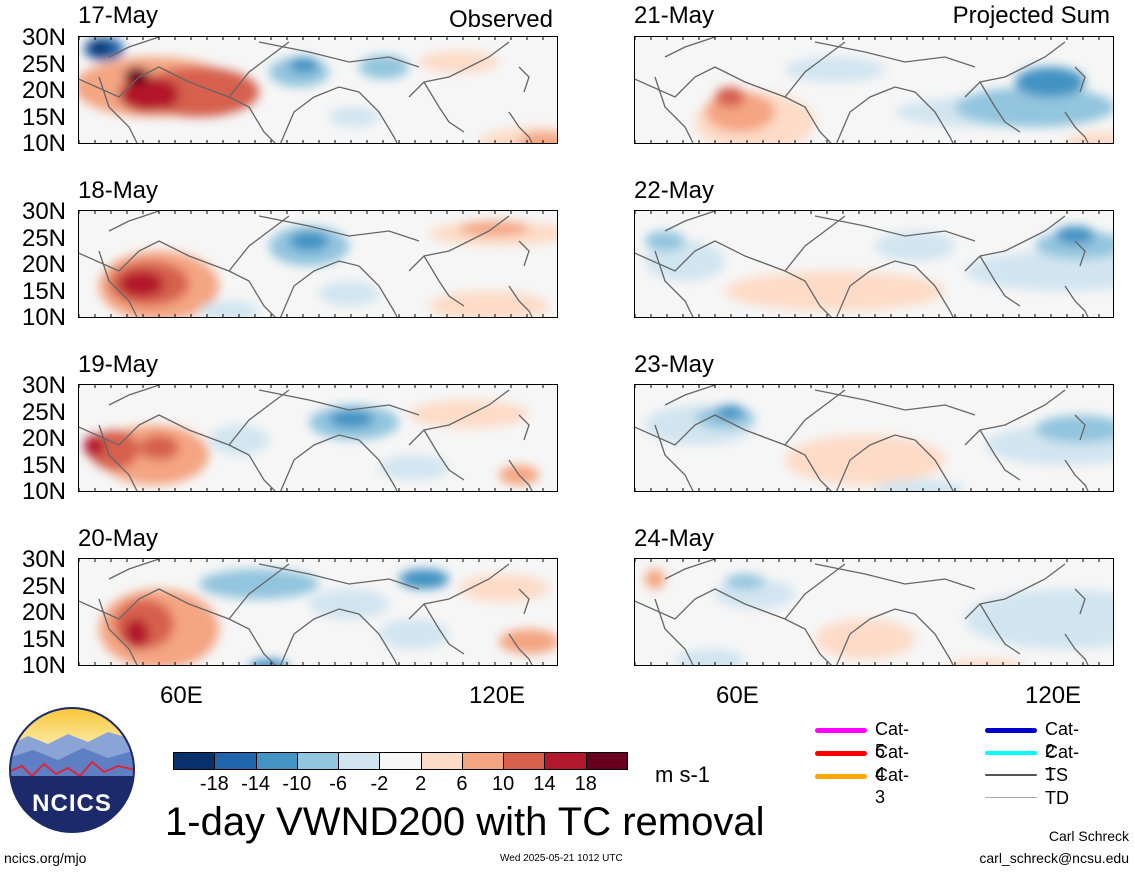  What do you see at coordinates (255, 784) in the screenshot?
I see `colorbar-tick-label: -14` at bounding box center [255, 784].